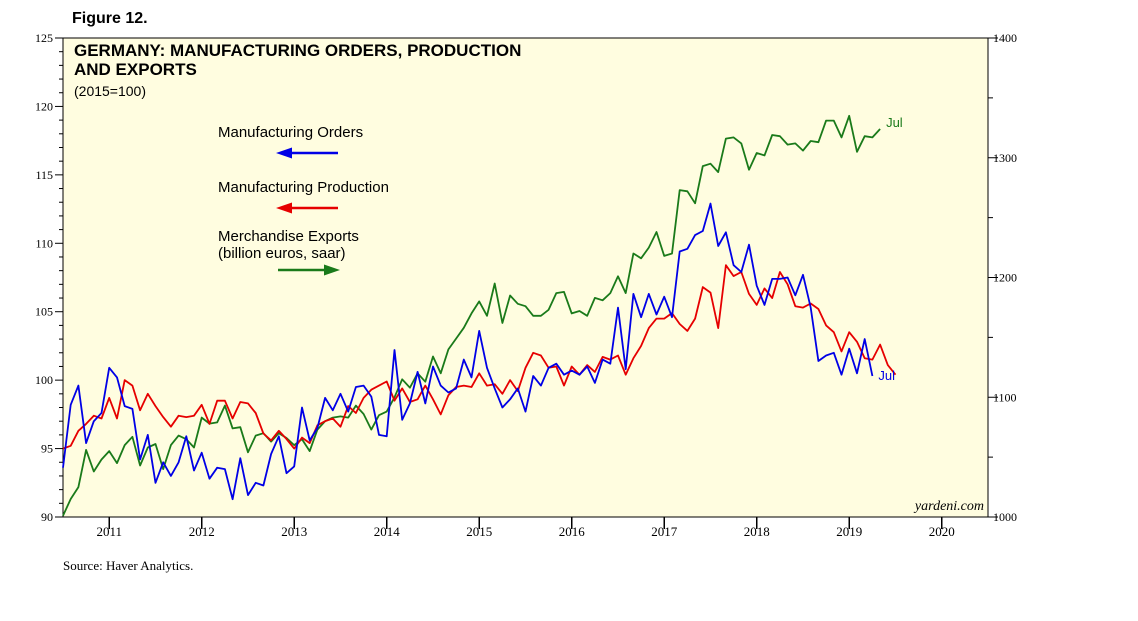 The width and height of the screenshot is (1138, 621). Describe the element at coordinates (110, 18) in the screenshot. I see `figure-label: Figure 12.` at that location.